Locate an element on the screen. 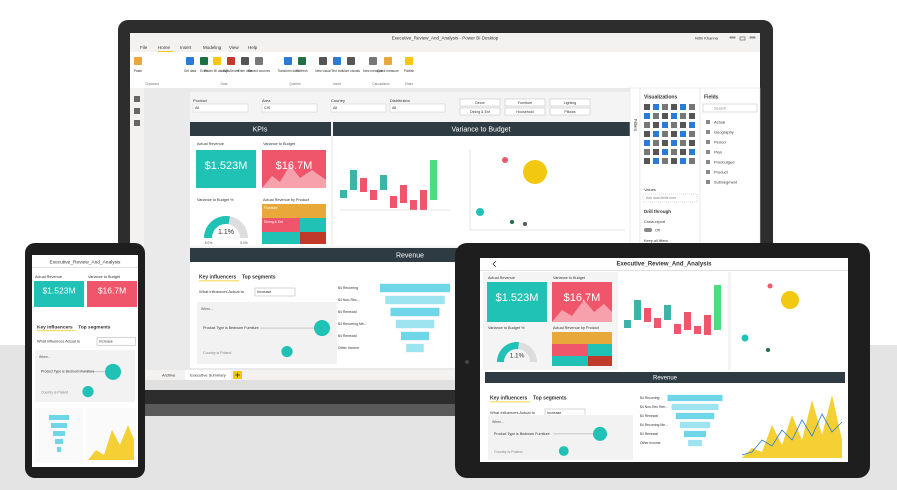 The width and height of the screenshot is (897, 490). dropdown is located at coordinates (275, 292).